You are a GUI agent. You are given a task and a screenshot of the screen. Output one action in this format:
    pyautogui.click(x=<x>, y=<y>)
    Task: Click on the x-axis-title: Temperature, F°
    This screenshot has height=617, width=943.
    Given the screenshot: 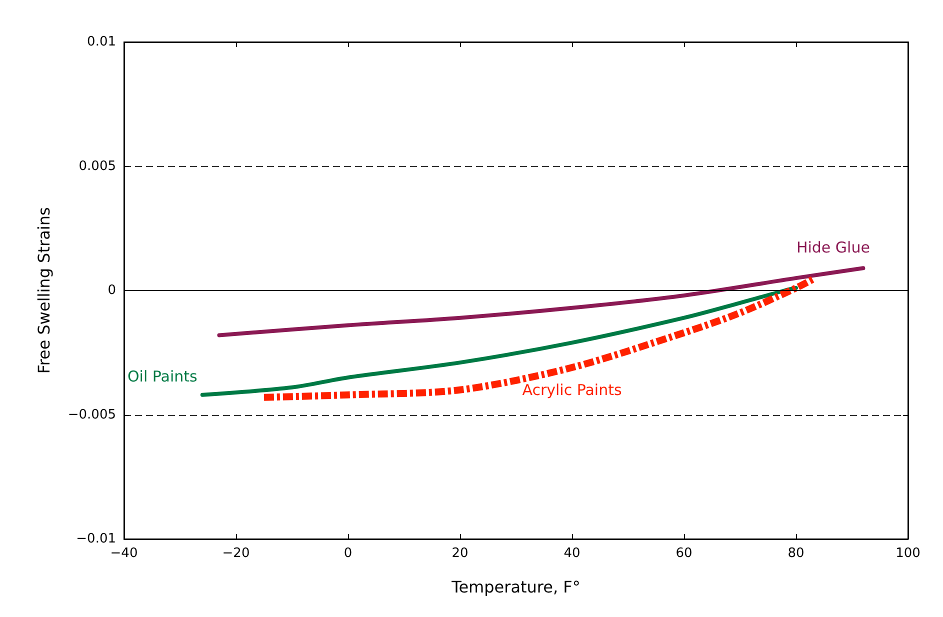 What is the action you would take?
    pyautogui.click(x=515, y=587)
    